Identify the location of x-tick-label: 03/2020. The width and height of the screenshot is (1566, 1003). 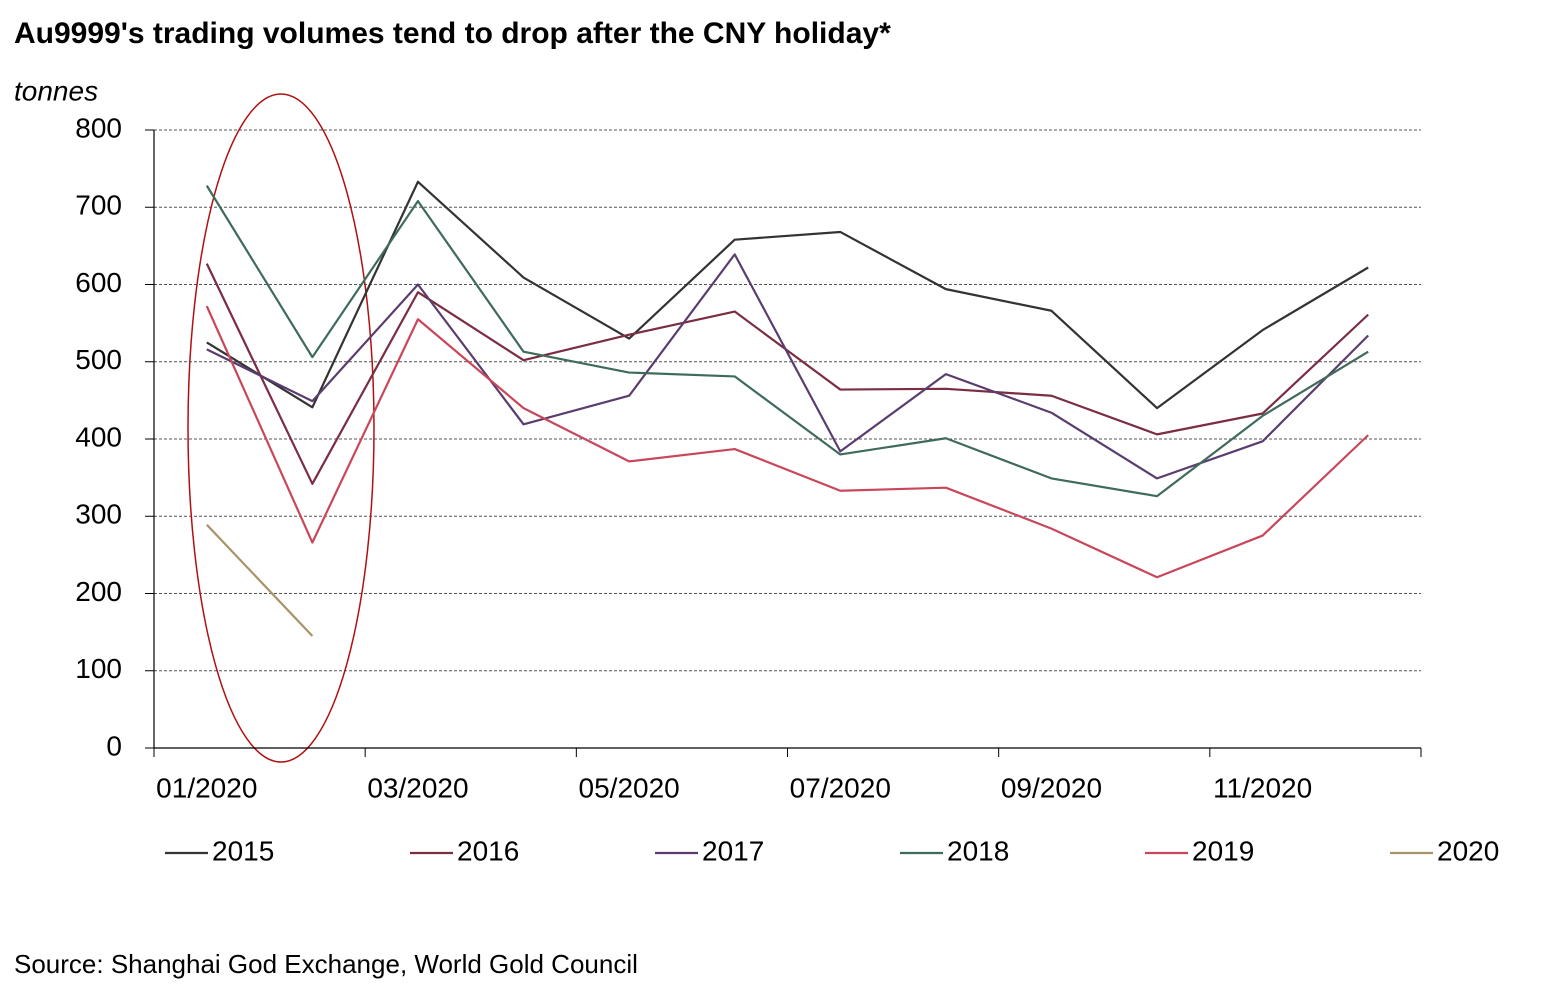
(417, 787).